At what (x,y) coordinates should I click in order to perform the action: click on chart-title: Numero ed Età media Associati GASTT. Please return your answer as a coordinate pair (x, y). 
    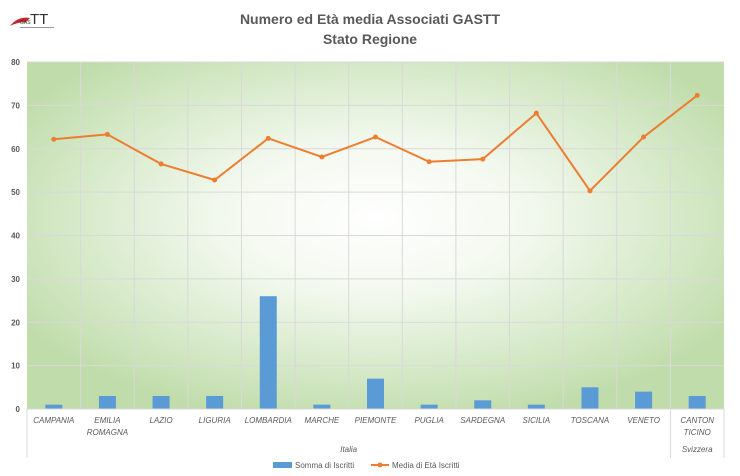
    Looking at the image, I should click on (370, 19).